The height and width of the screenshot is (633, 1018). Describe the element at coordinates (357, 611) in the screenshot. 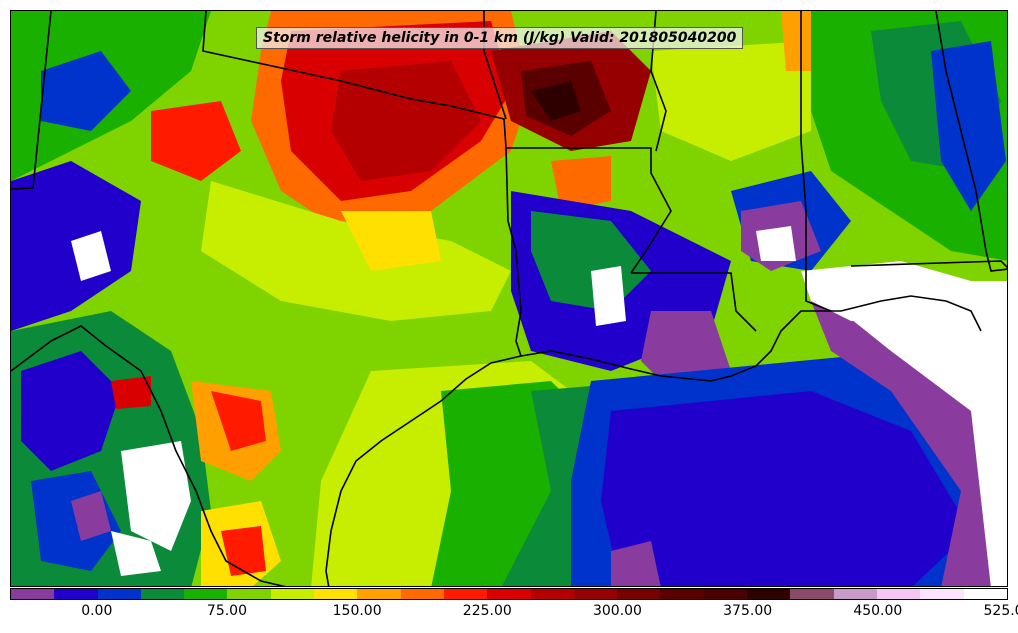

I see `colorbar-tick-label: 150.00` at that location.